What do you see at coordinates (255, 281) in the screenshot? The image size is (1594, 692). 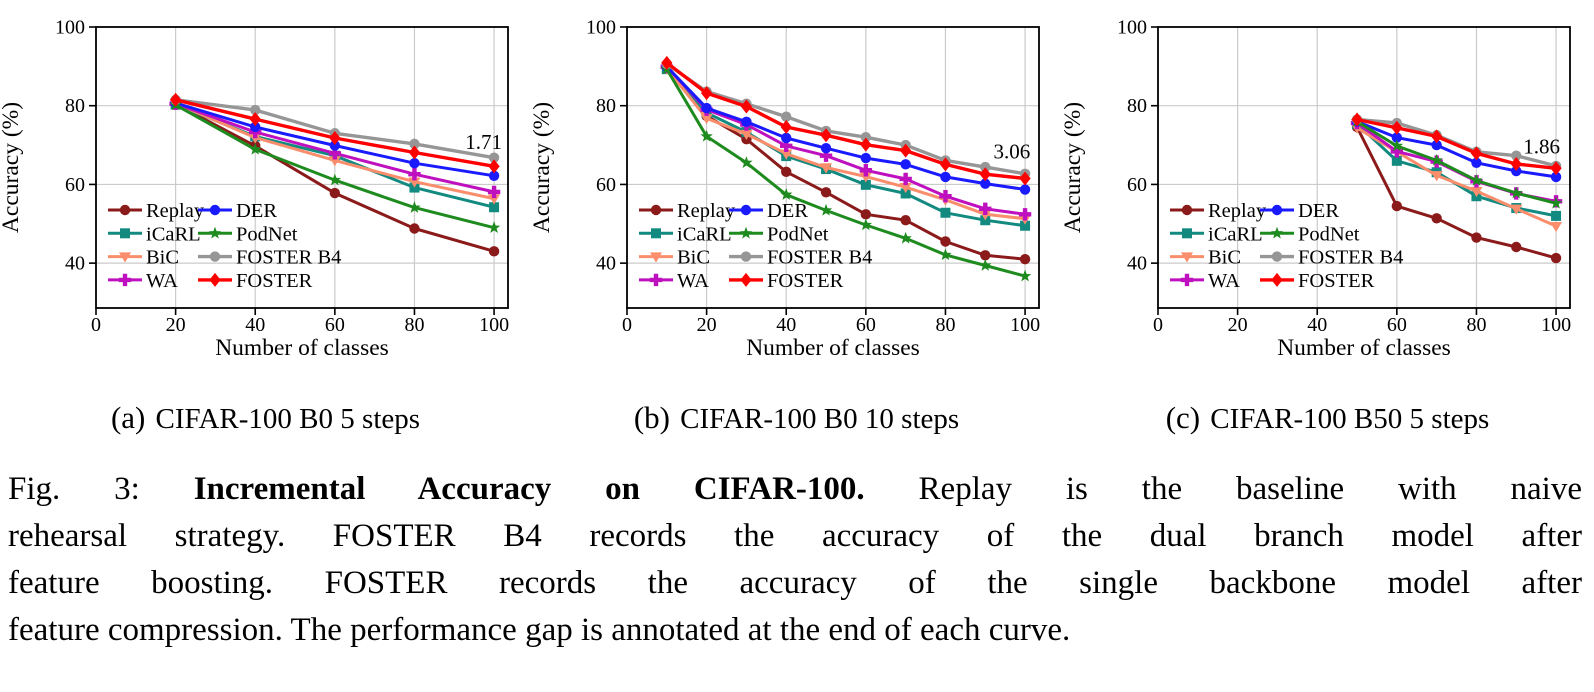 I see `legend-item-foster: FOSTER` at bounding box center [255, 281].